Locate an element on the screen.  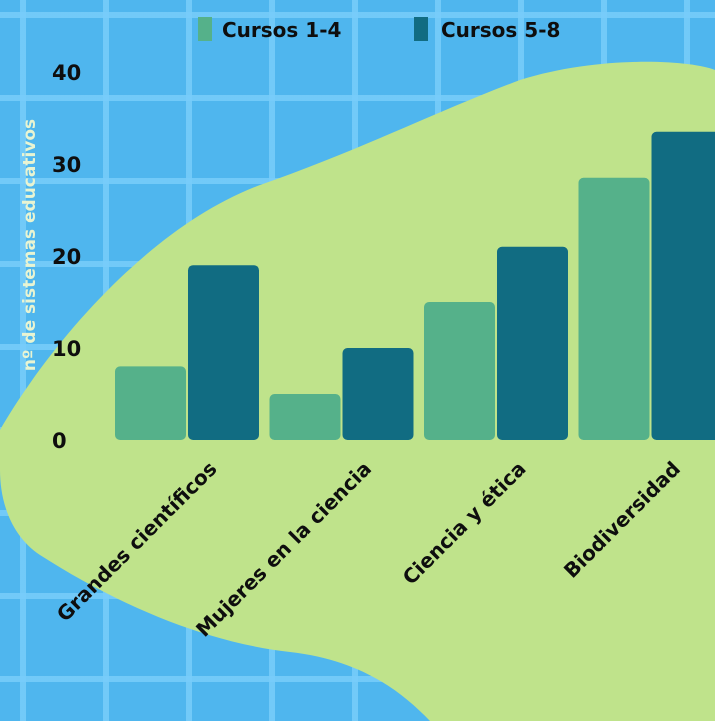
y-tick-label: 10 is located at coordinates (66, 349).